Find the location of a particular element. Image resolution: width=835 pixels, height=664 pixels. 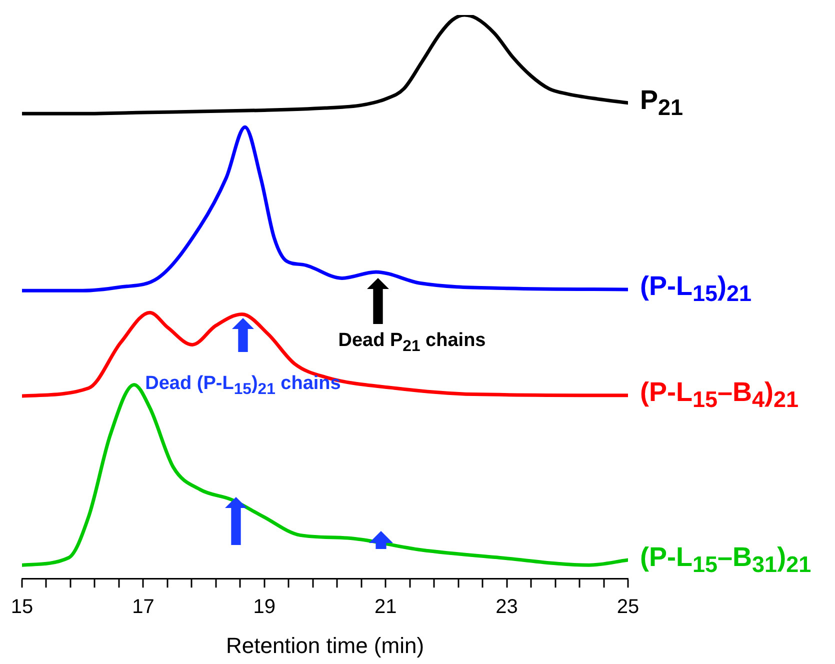

x-tick-label: 19 is located at coordinates (264, 607).